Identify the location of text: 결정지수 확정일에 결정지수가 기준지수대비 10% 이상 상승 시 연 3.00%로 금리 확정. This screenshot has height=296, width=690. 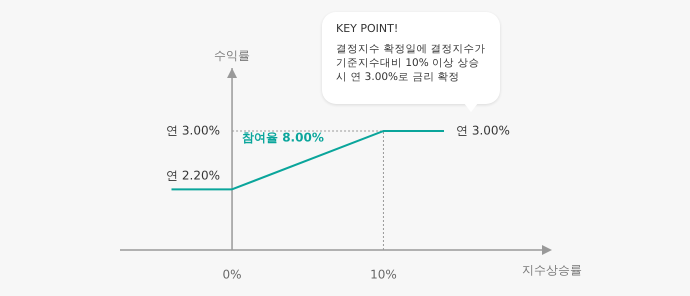
(411, 63).